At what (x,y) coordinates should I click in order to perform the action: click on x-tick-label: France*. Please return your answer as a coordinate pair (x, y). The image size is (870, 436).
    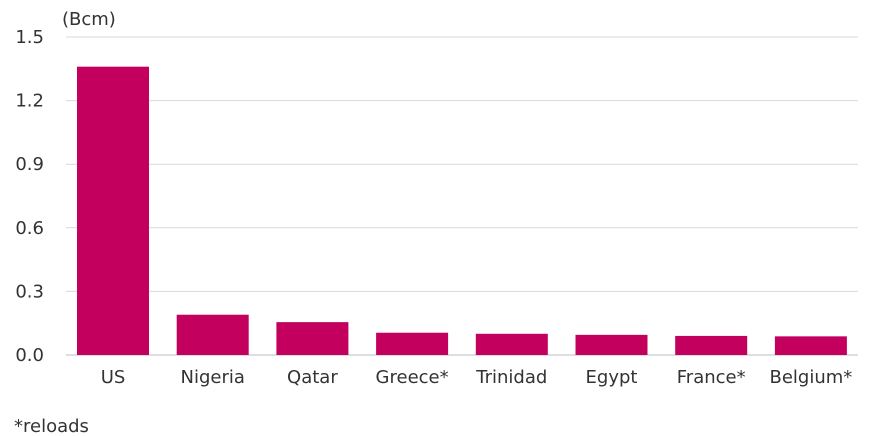
    Looking at the image, I should click on (711, 377).